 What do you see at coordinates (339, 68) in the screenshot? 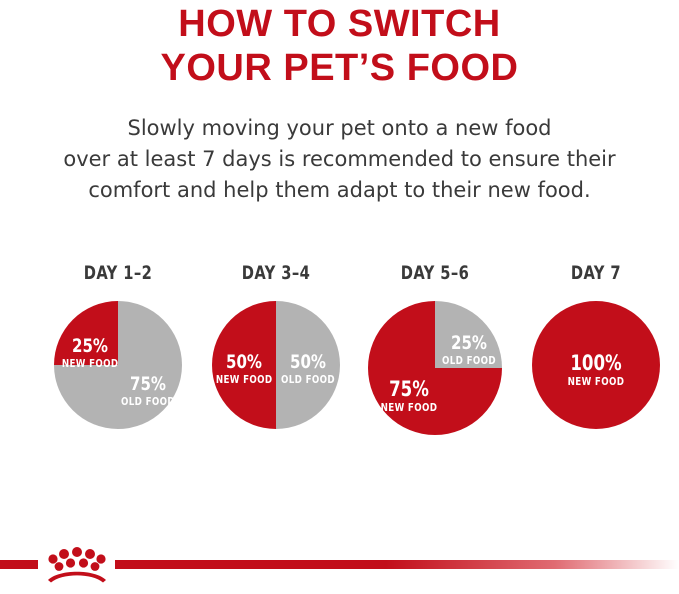
I see `title-line-2: YOUR PET’S FOOD` at bounding box center [339, 68].